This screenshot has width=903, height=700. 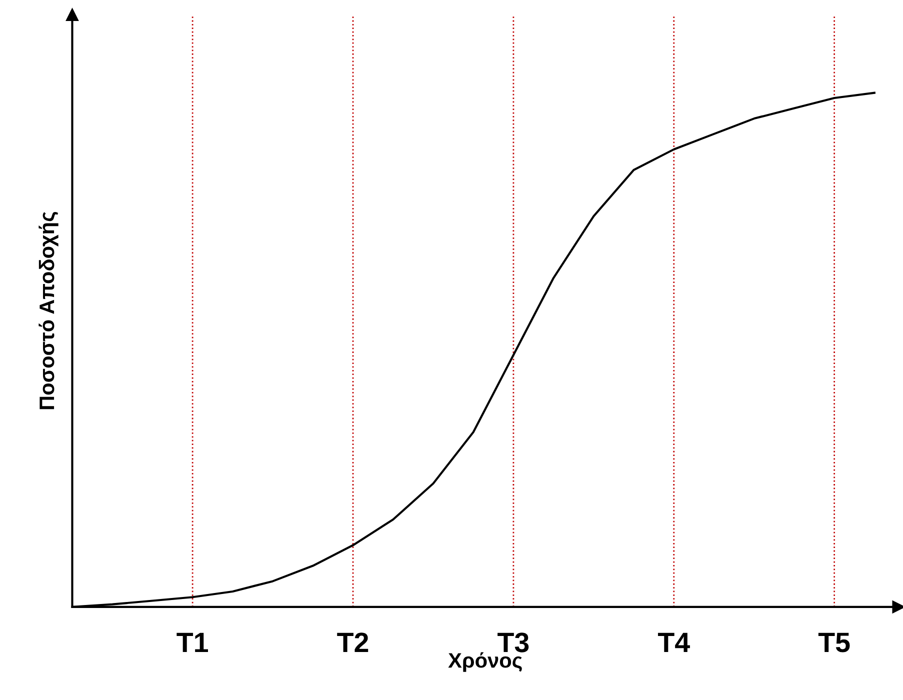 I want to click on x-tick-label: T1, so click(x=192, y=642).